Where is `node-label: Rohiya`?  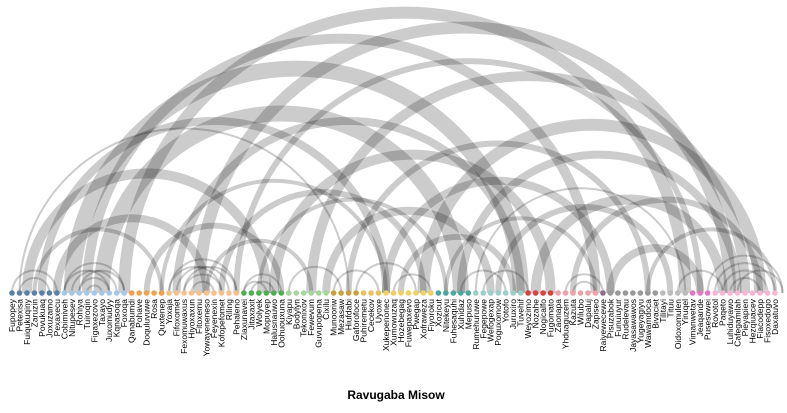 node-label: Rohiya is located at coordinates (79, 312).